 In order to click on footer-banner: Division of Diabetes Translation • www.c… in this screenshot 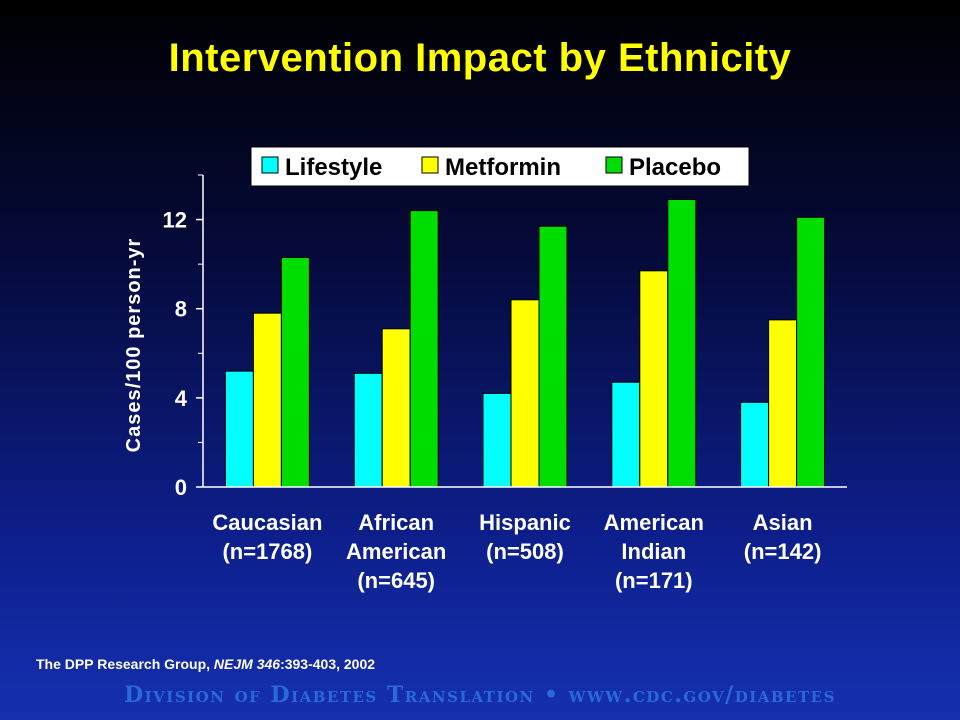, I will do `click(480, 695)`.